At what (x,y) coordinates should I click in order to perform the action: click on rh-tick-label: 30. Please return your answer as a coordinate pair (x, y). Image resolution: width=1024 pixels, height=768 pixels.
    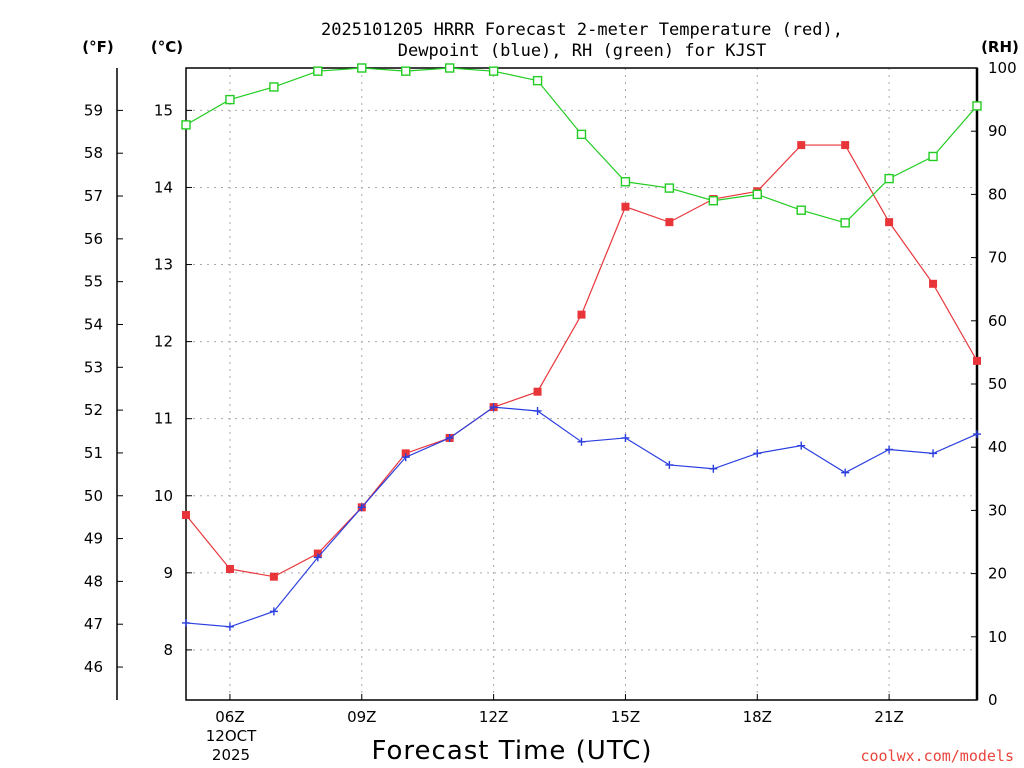
    Looking at the image, I should click on (997, 510).